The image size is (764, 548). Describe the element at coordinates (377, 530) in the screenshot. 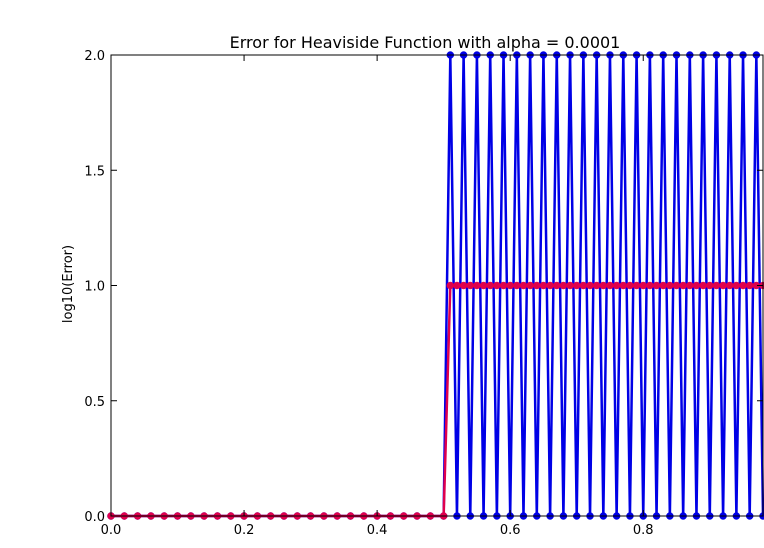

I see `x-tick-label: 0.4` at that location.